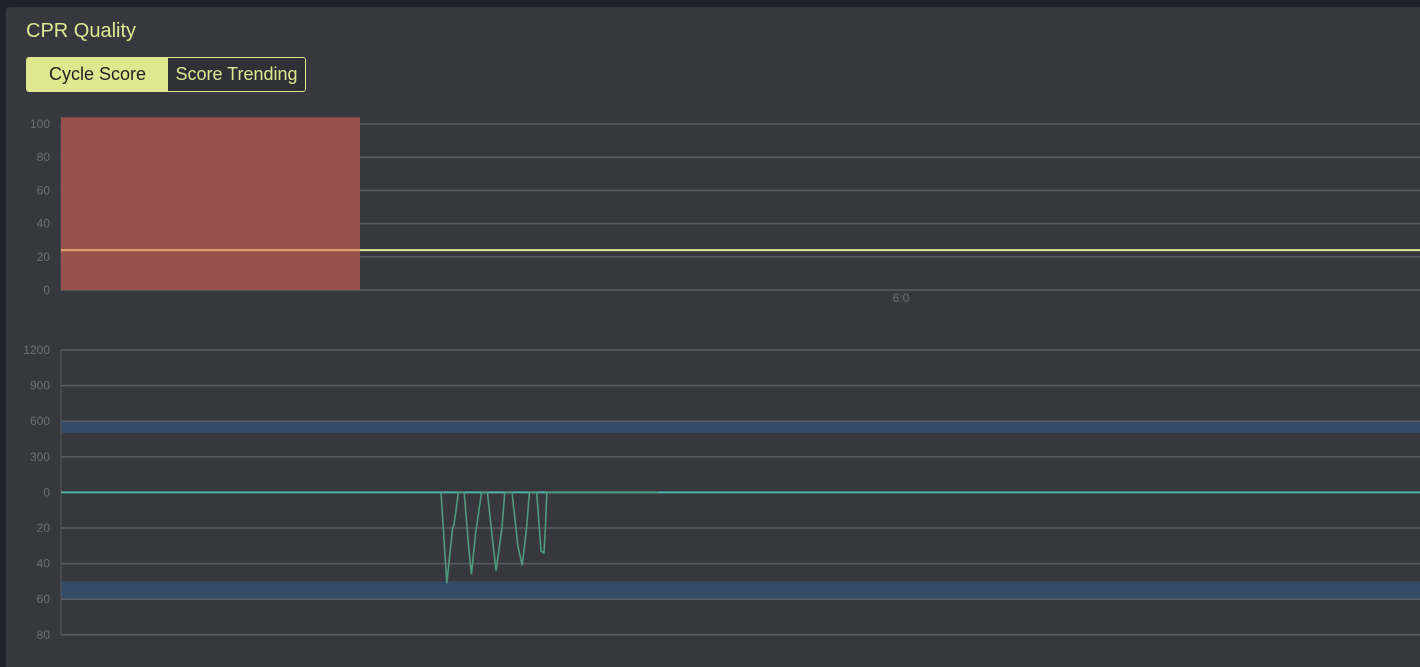  I want to click on rate-target-band, so click(740, 427).